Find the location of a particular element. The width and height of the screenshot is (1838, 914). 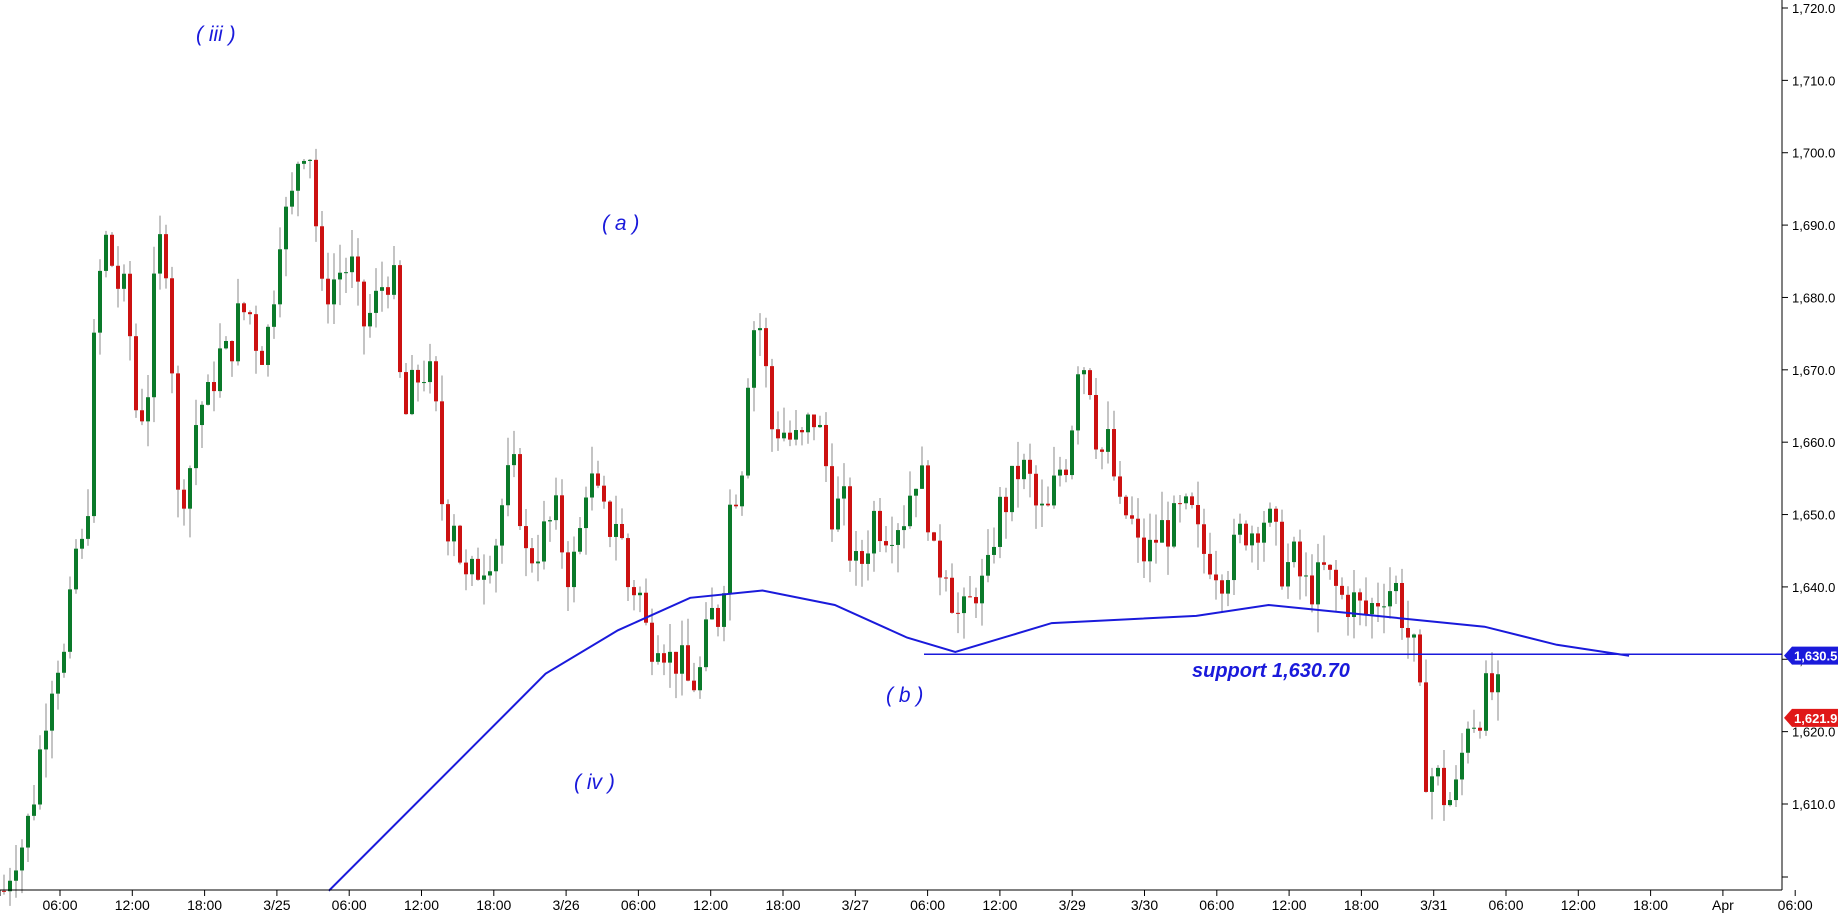

x-tick-label: 3/31 is located at coordinates (1433, 905).